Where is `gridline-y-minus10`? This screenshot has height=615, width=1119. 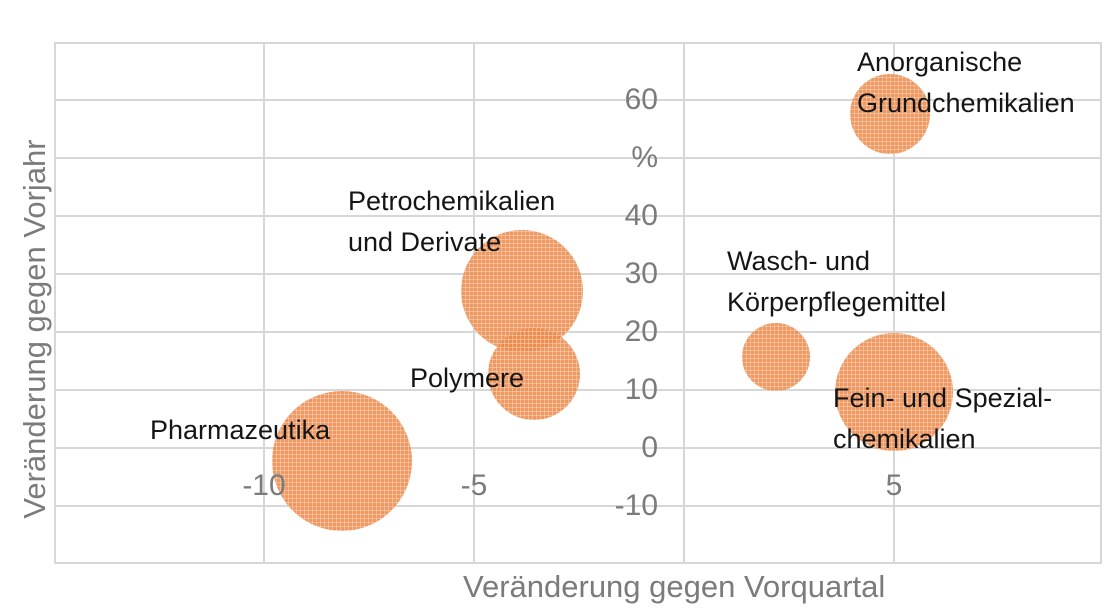
gridline-y-minus10 is located at coordinates (578, 506).